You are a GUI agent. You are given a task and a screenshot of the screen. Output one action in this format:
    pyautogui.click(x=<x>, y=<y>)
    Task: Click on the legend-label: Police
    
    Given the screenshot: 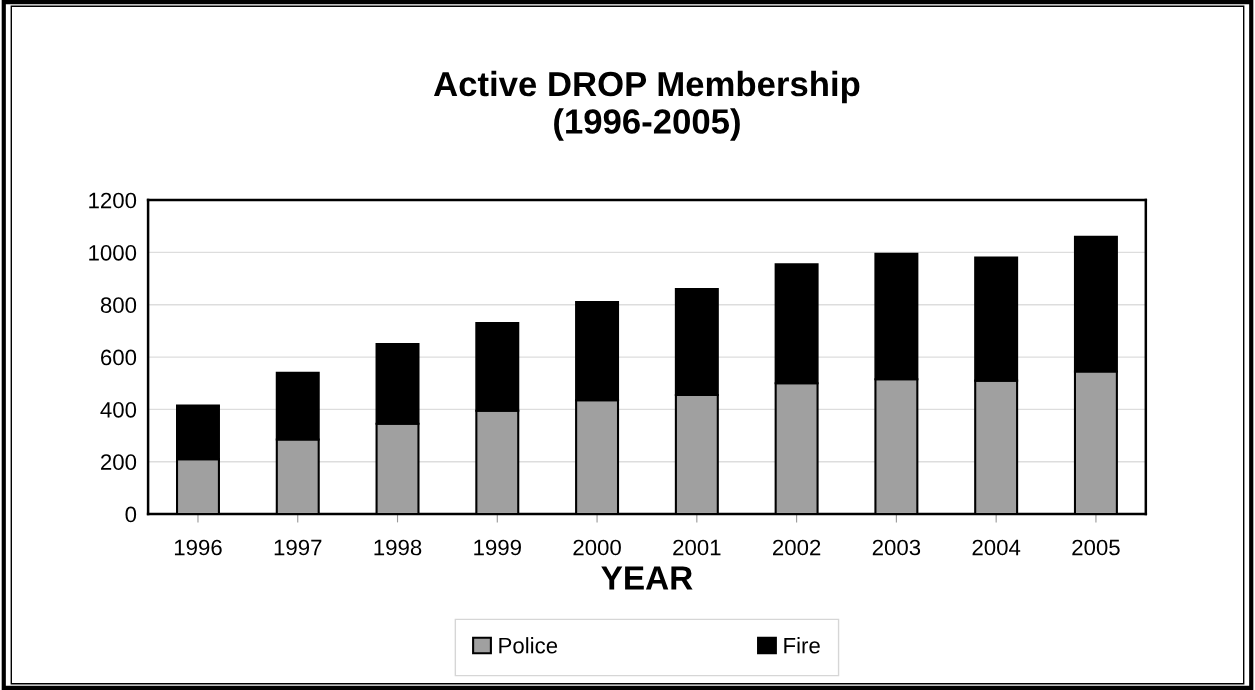 What is the action you would take?
    pyautogui.click(x=528, y=645)
    